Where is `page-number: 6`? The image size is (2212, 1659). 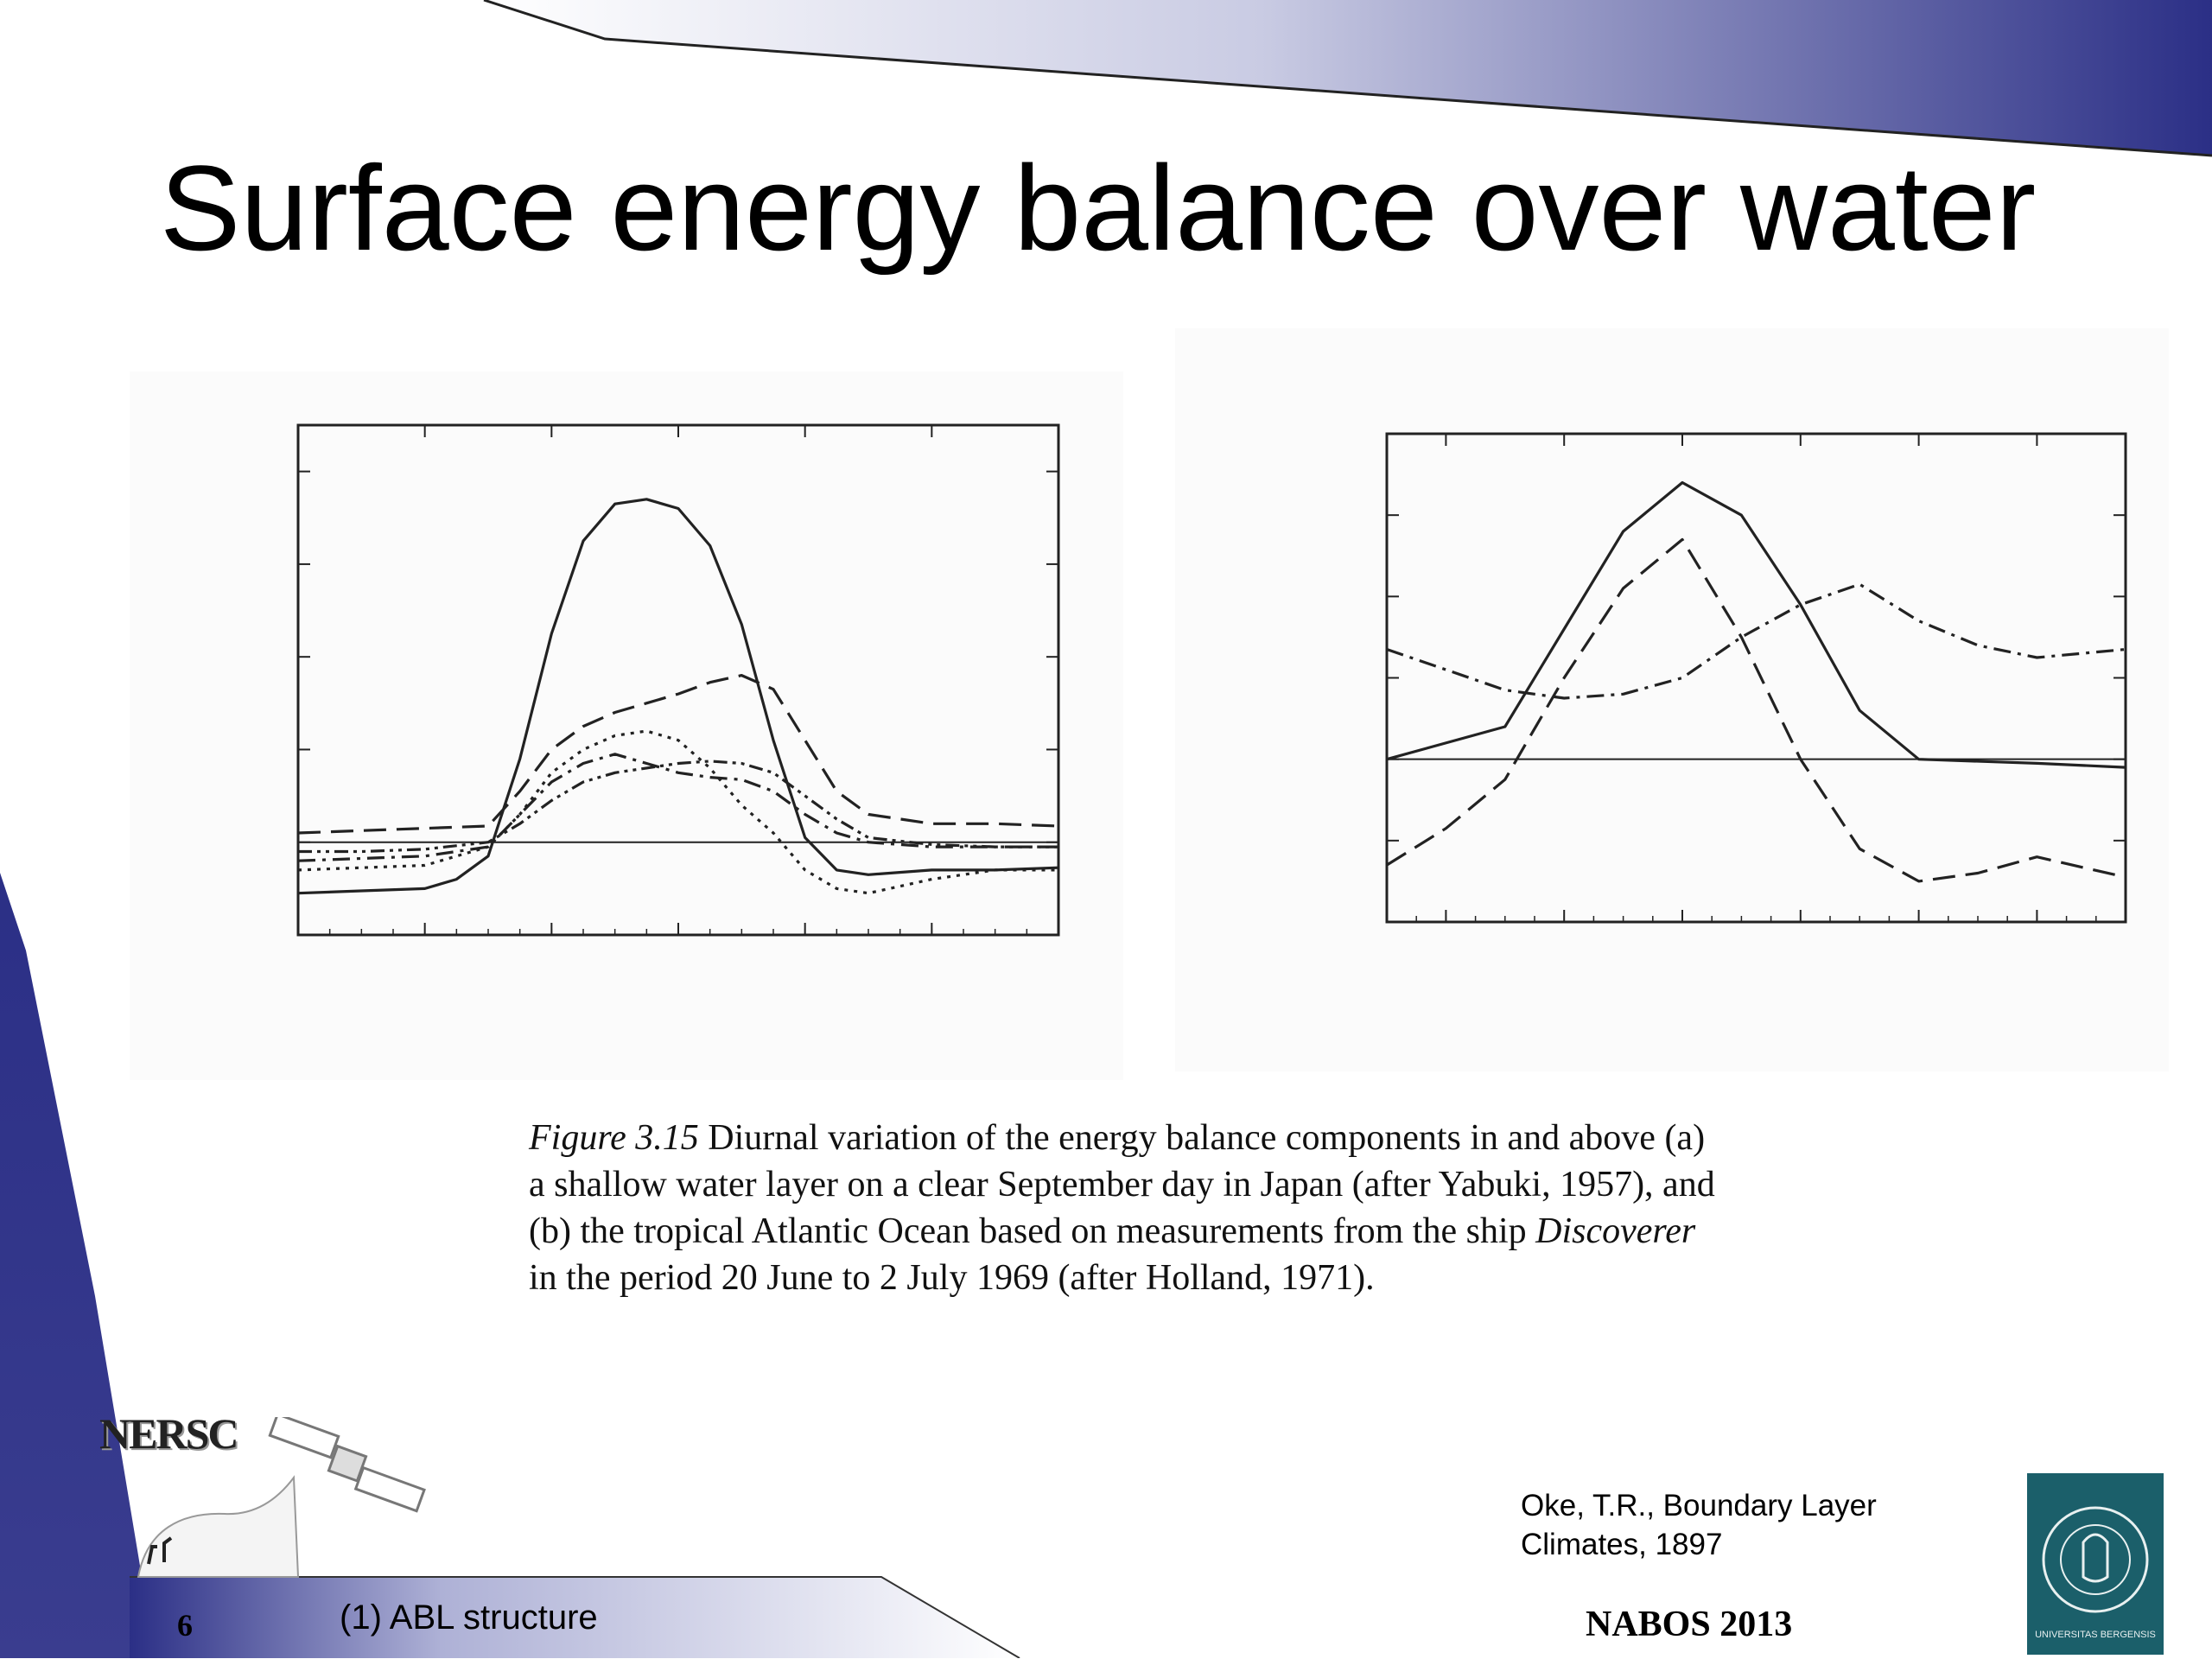 page-number: 6 is located at coordinates (185, 1625).